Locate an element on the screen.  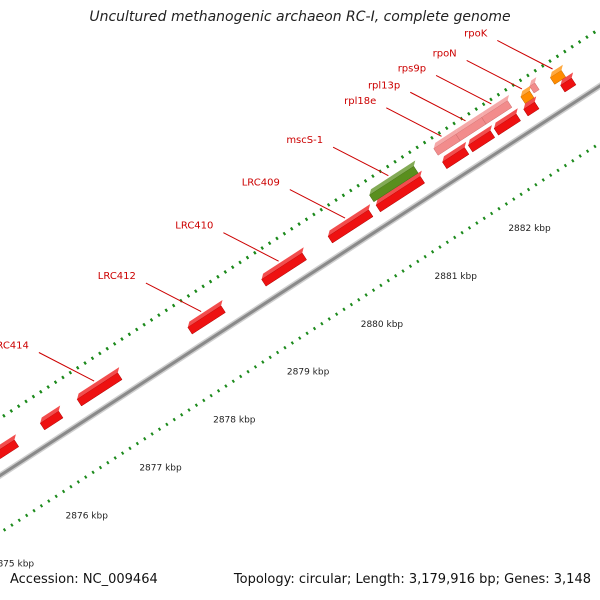
gene-label: rps9p is located at coordinates (412, 68).